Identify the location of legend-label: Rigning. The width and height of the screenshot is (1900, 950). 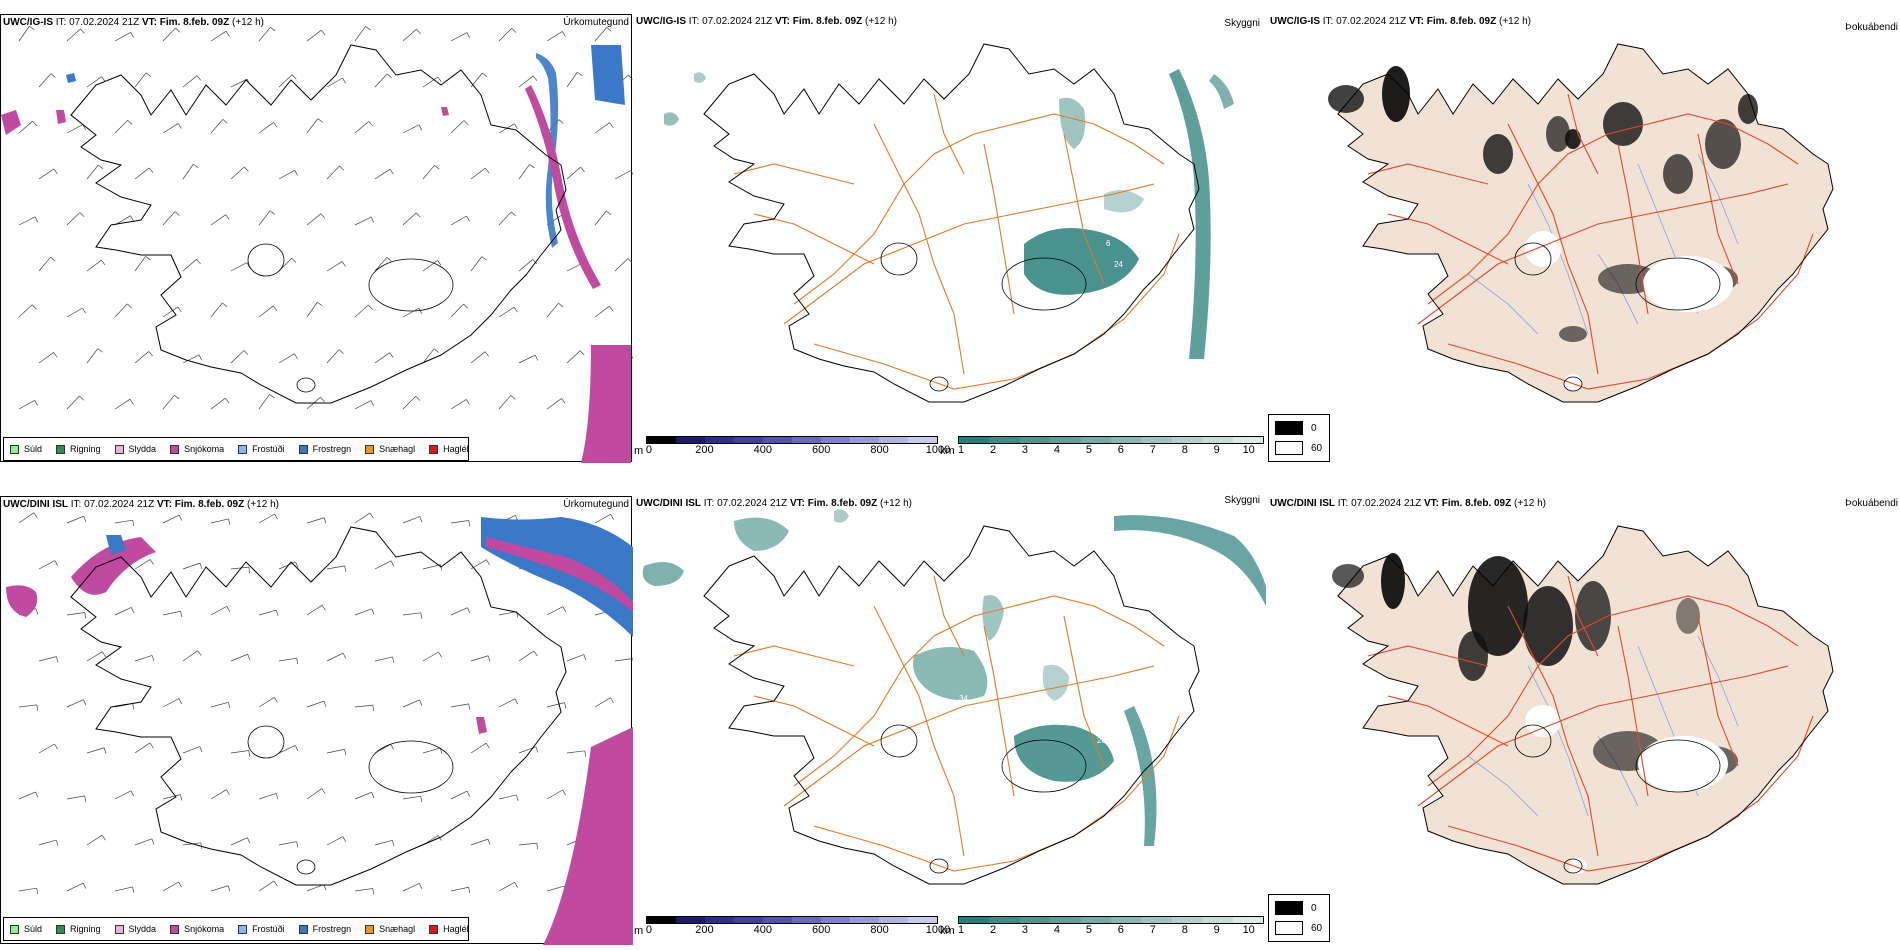
(85, 449).